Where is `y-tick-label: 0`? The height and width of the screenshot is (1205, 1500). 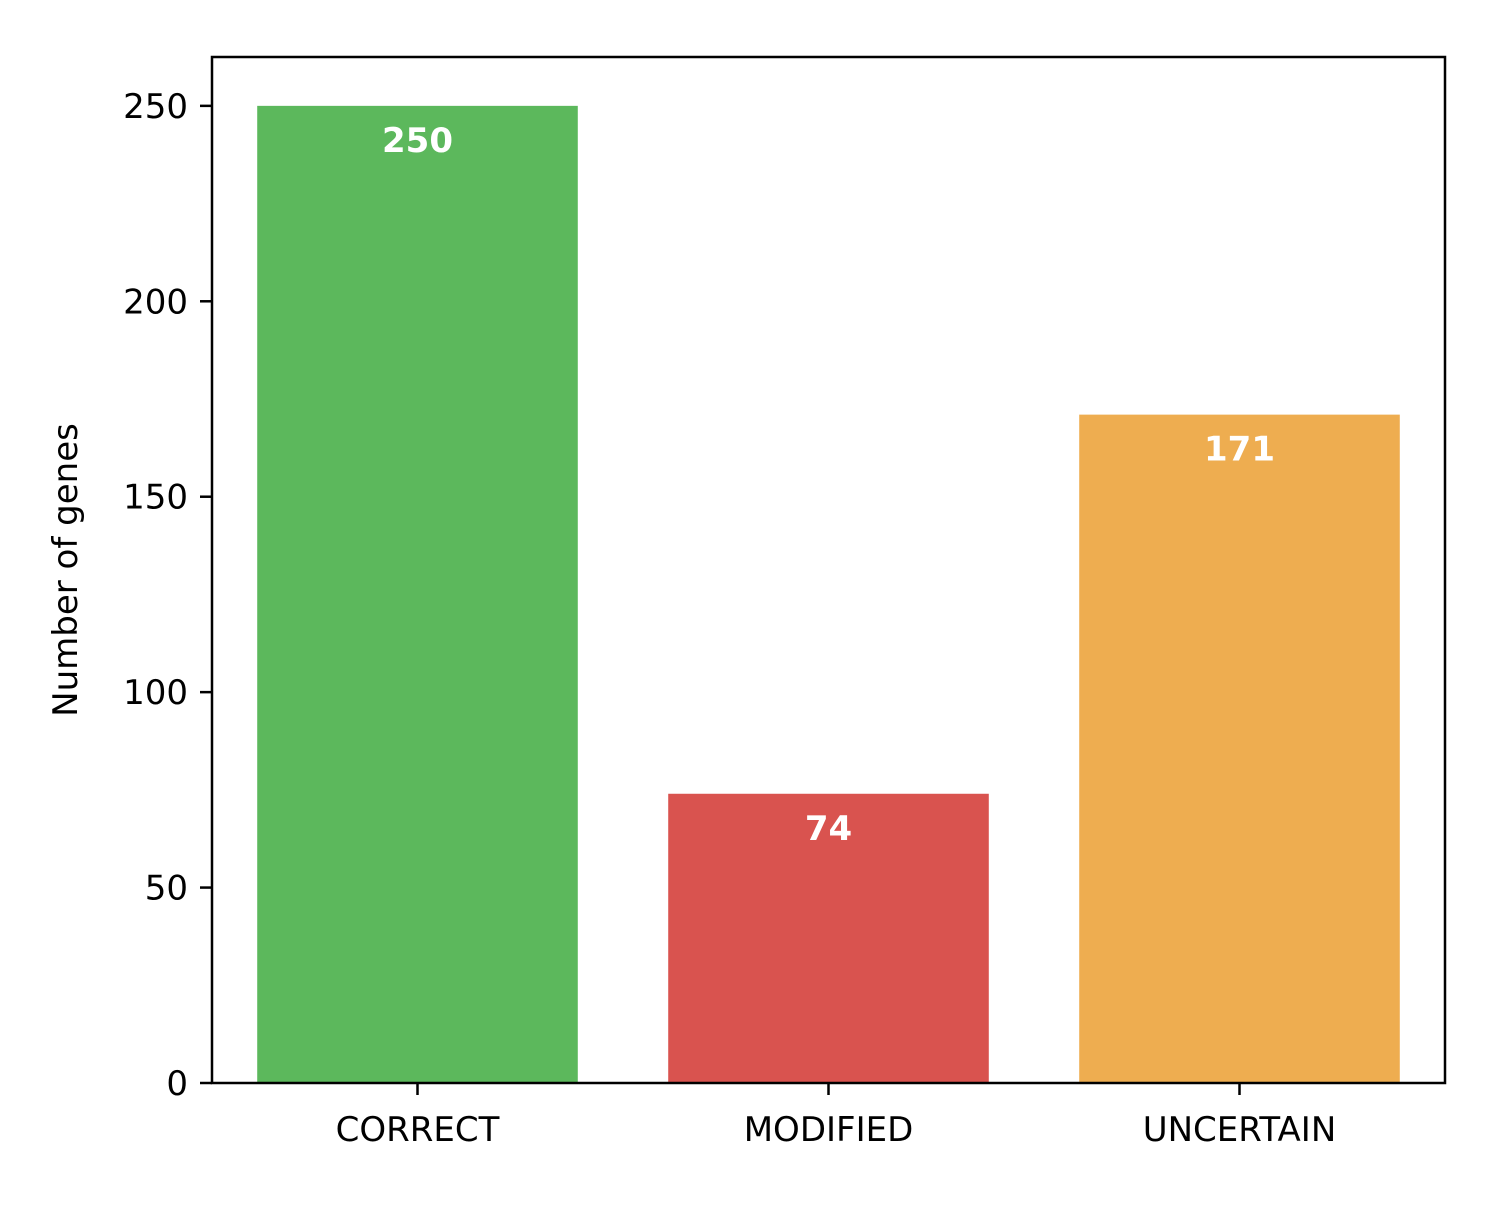 y-tick-label: 0 is located at coordinates (177, 1084).